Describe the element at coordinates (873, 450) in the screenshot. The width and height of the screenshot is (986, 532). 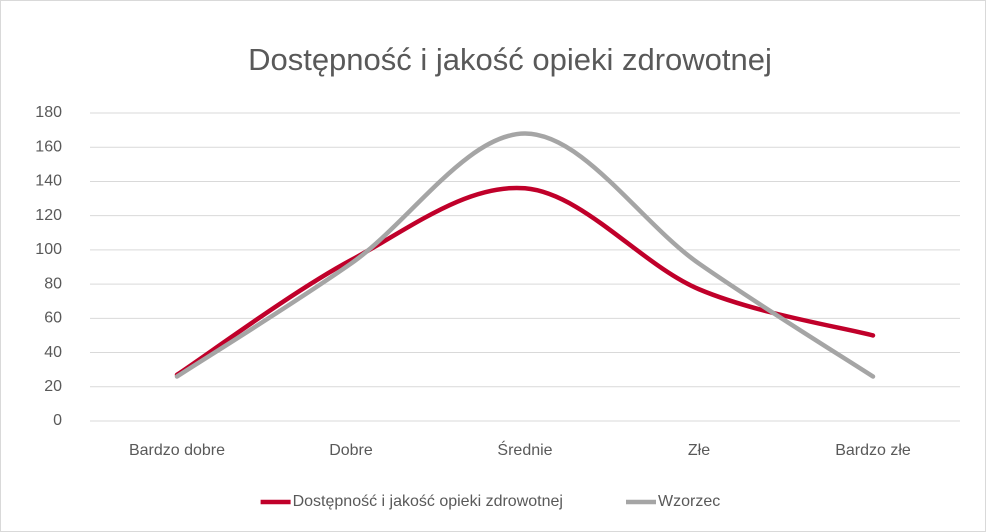
I see `x-tick-label: Bardzo złe` at that location.